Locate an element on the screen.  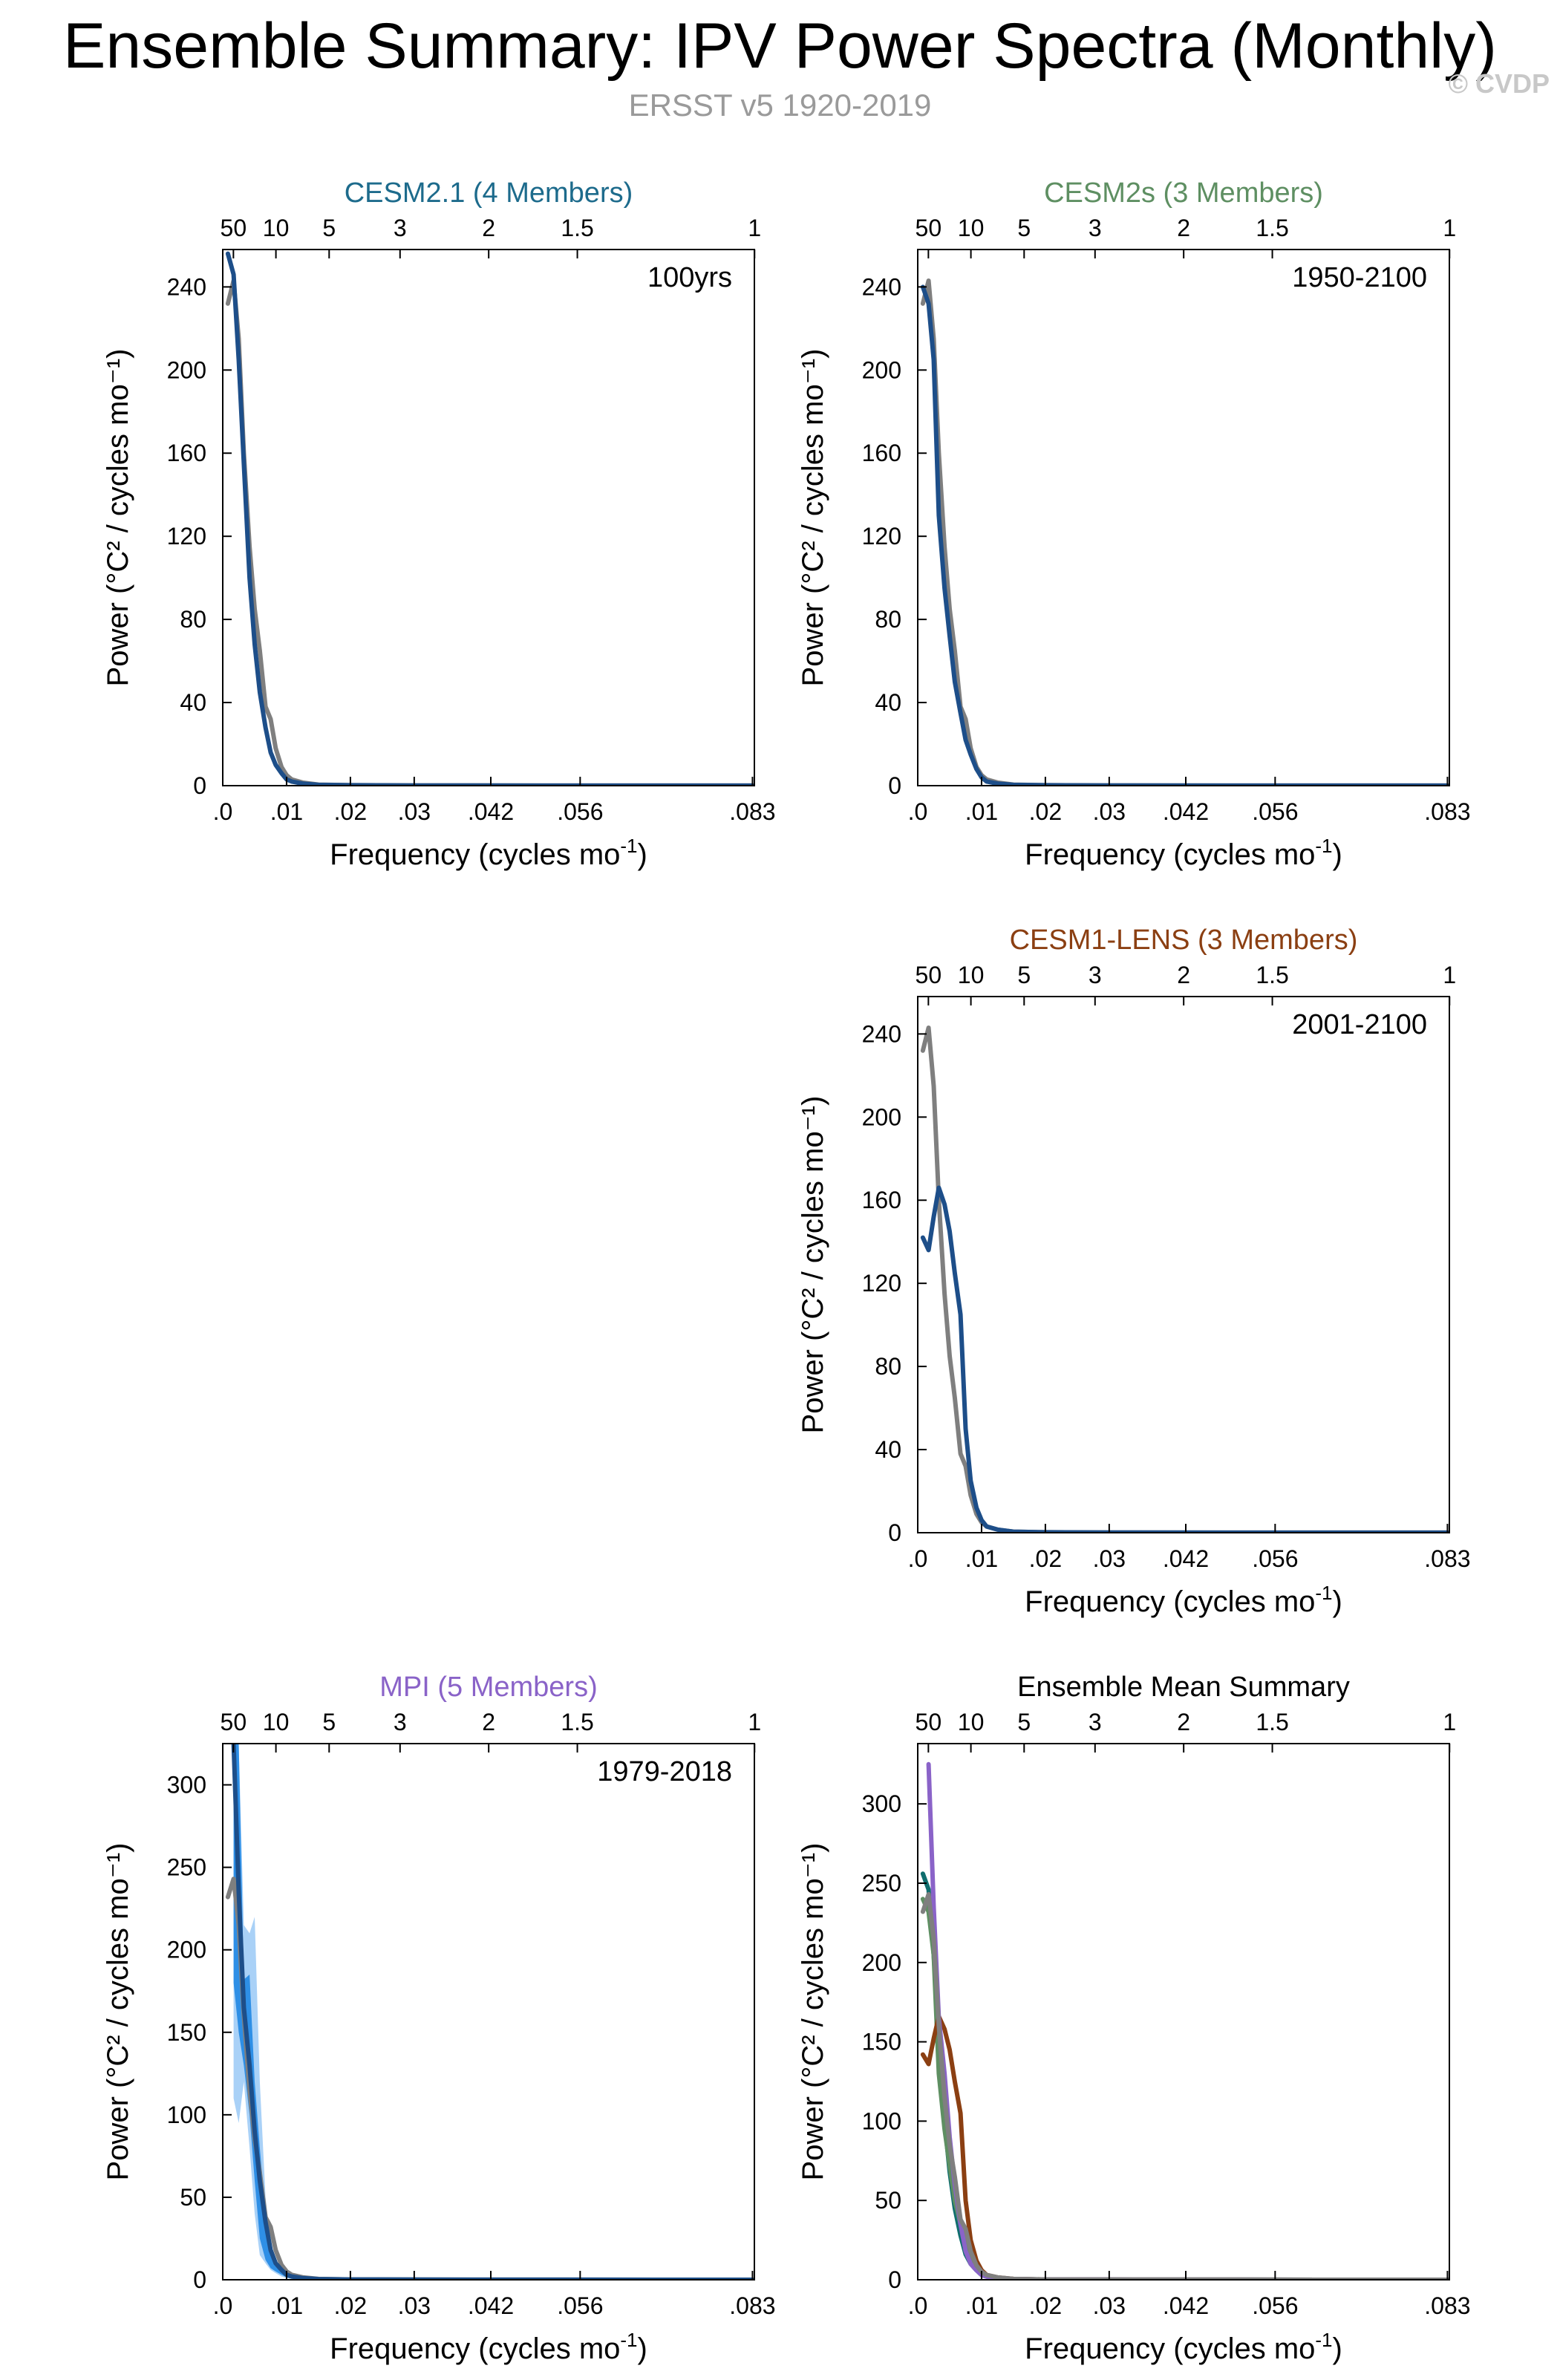
series-line-mpi-ensemble-mean is located at coordinates (492, 2012).